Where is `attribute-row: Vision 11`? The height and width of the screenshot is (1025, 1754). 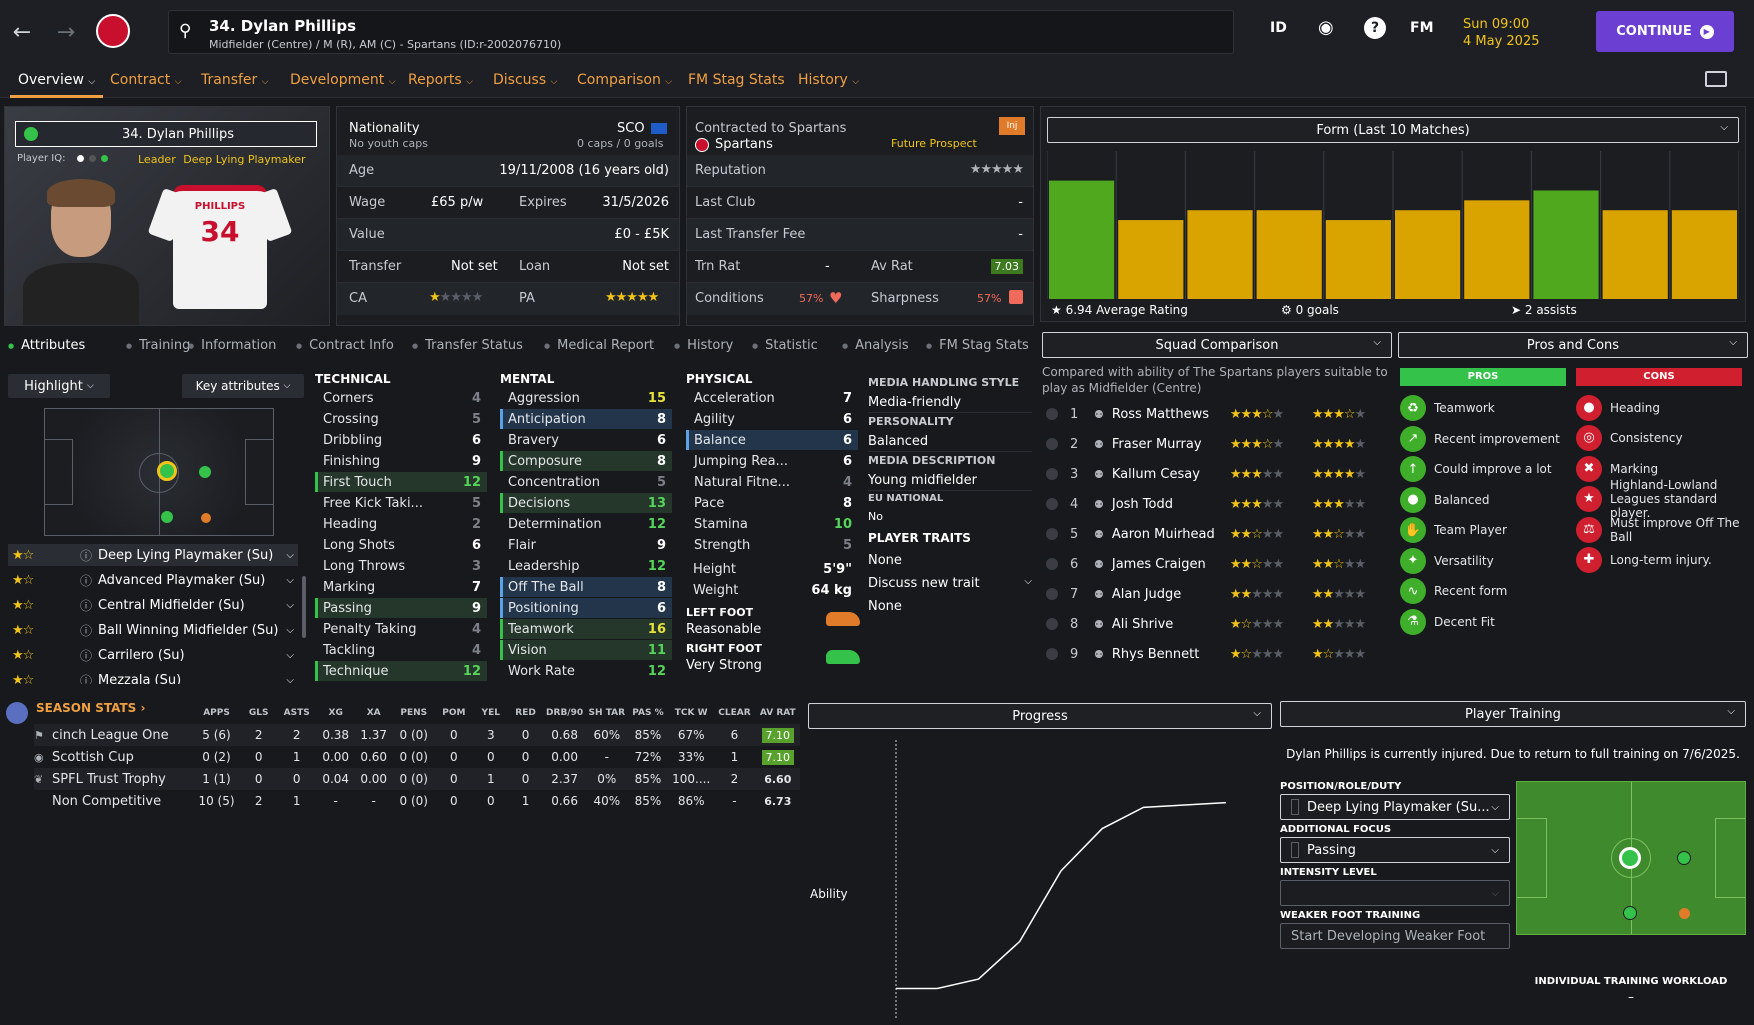
attribute-row: Vision 11 is located at coordinates (586, 650).